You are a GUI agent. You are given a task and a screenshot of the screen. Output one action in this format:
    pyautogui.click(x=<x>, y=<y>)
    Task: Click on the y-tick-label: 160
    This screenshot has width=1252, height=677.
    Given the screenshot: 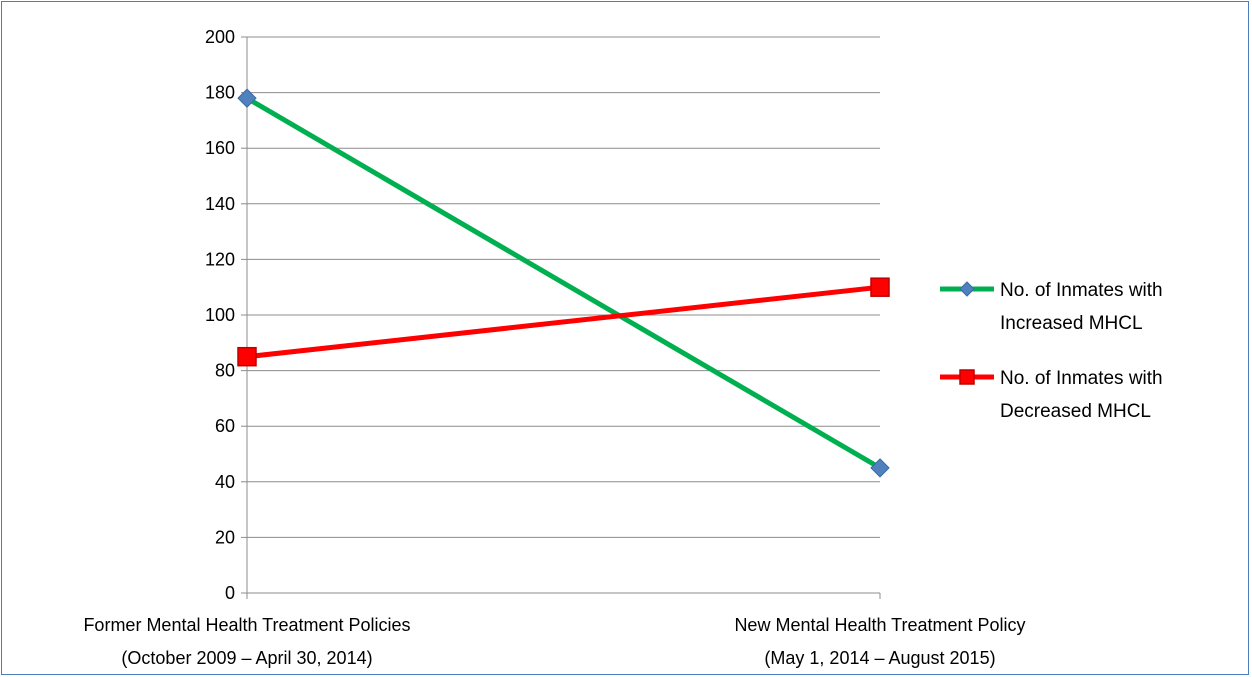 What is the action you would take?
    pyautogui.click(x=220, y=148)
    